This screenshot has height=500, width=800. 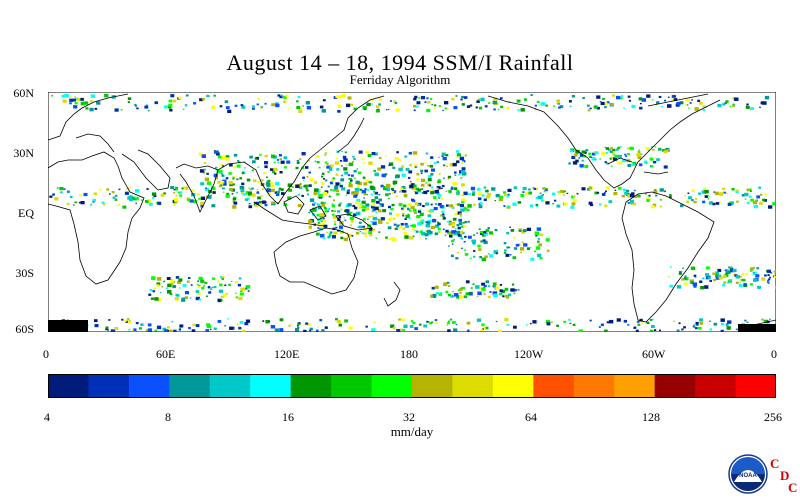 What do you see at coordinates (392, 386) in the screenshot?
I see `color-scale-cell` at bounding box center [392, 386].